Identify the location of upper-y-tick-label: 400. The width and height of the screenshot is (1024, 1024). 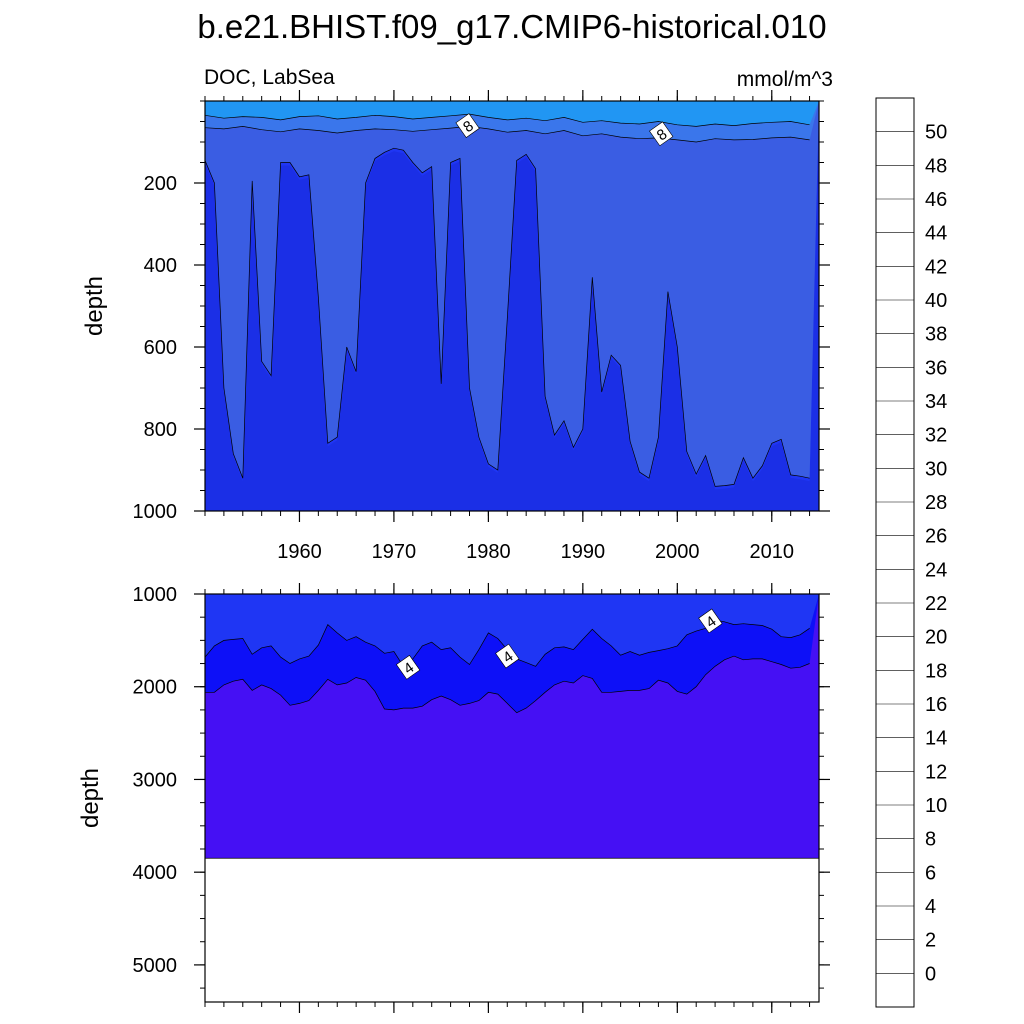
(160, 266).